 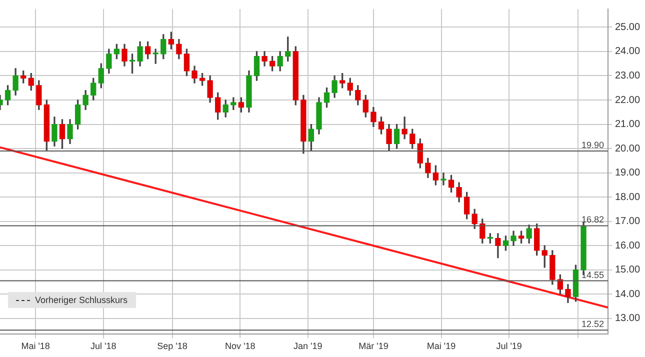 What do you see at coordinates (627, 100) in the screenshot?
I see `y-tick-label: 22.00` at bounding box center [627, 100].